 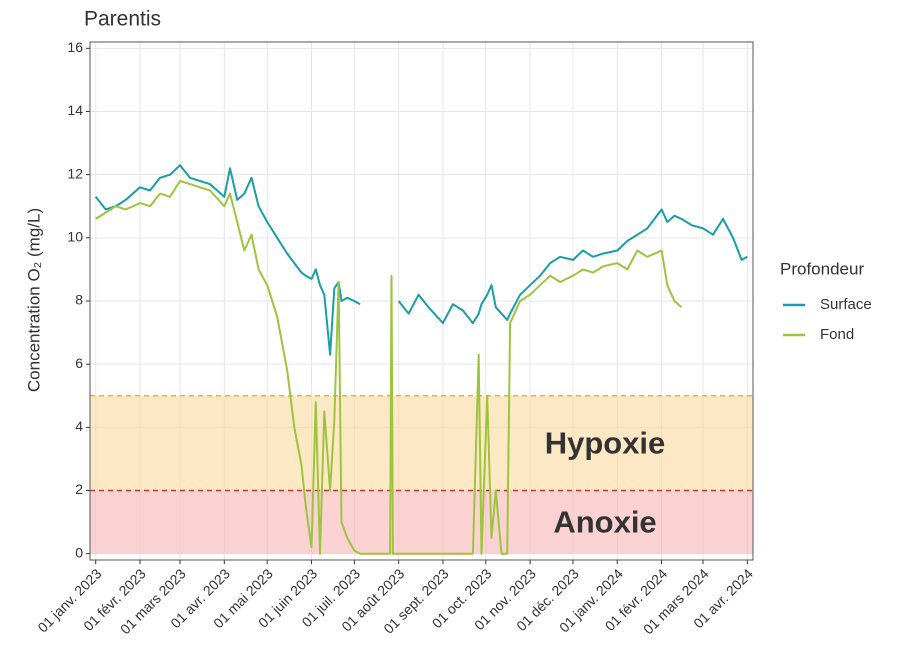 What do you see at coordinates (122, 19) in the screenshot?
I see `chart-title: Parentis` at bounding box center [122, 19].